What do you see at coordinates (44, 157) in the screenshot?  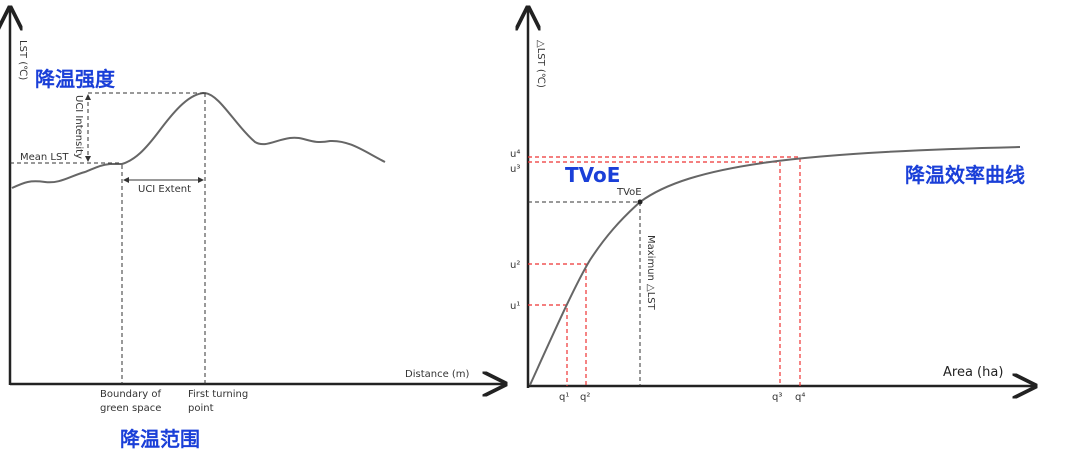 I see `mean-label: Mean LST` at bounding box center [44, 157].